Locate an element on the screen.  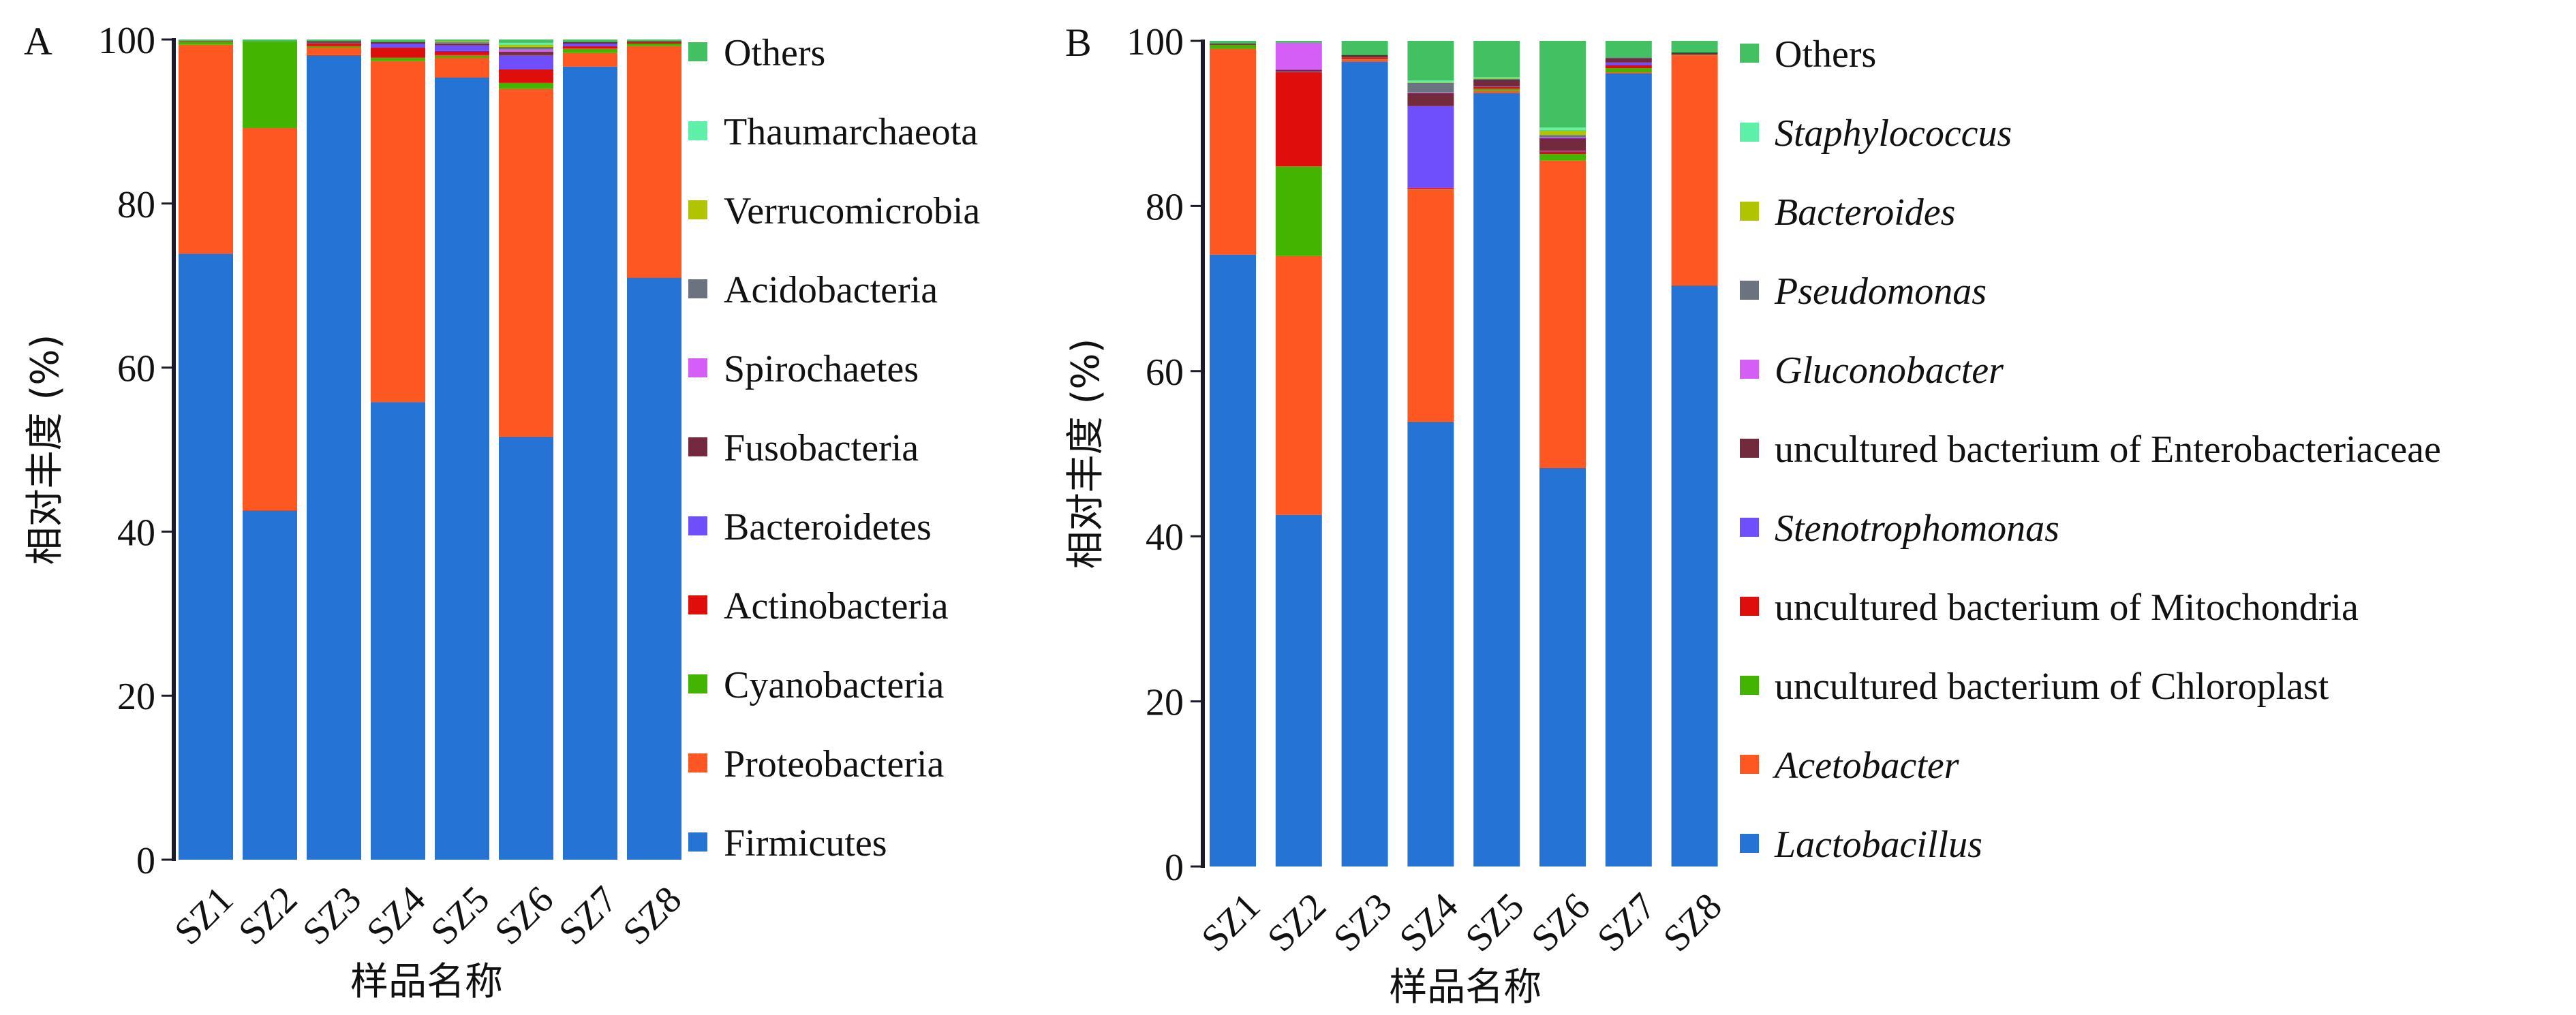
legend-label: Bacteroides is located at coordinates (1865, 212).